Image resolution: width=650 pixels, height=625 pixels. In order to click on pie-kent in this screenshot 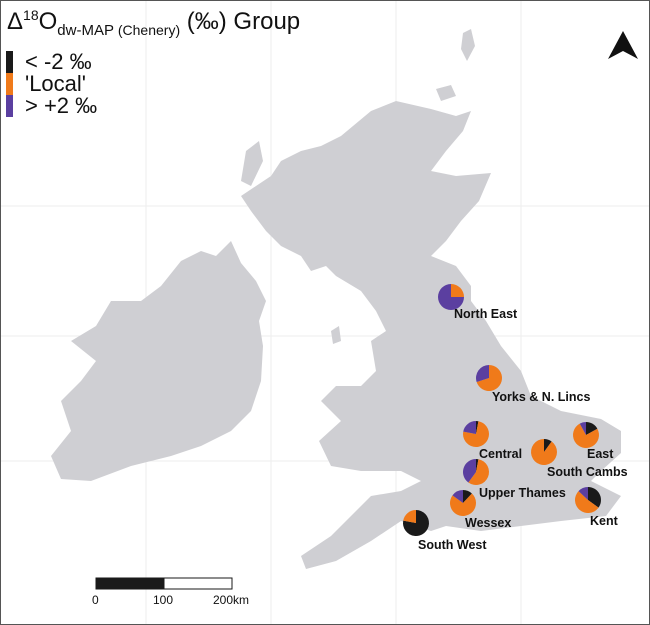, I will do `click(587, 500)`.